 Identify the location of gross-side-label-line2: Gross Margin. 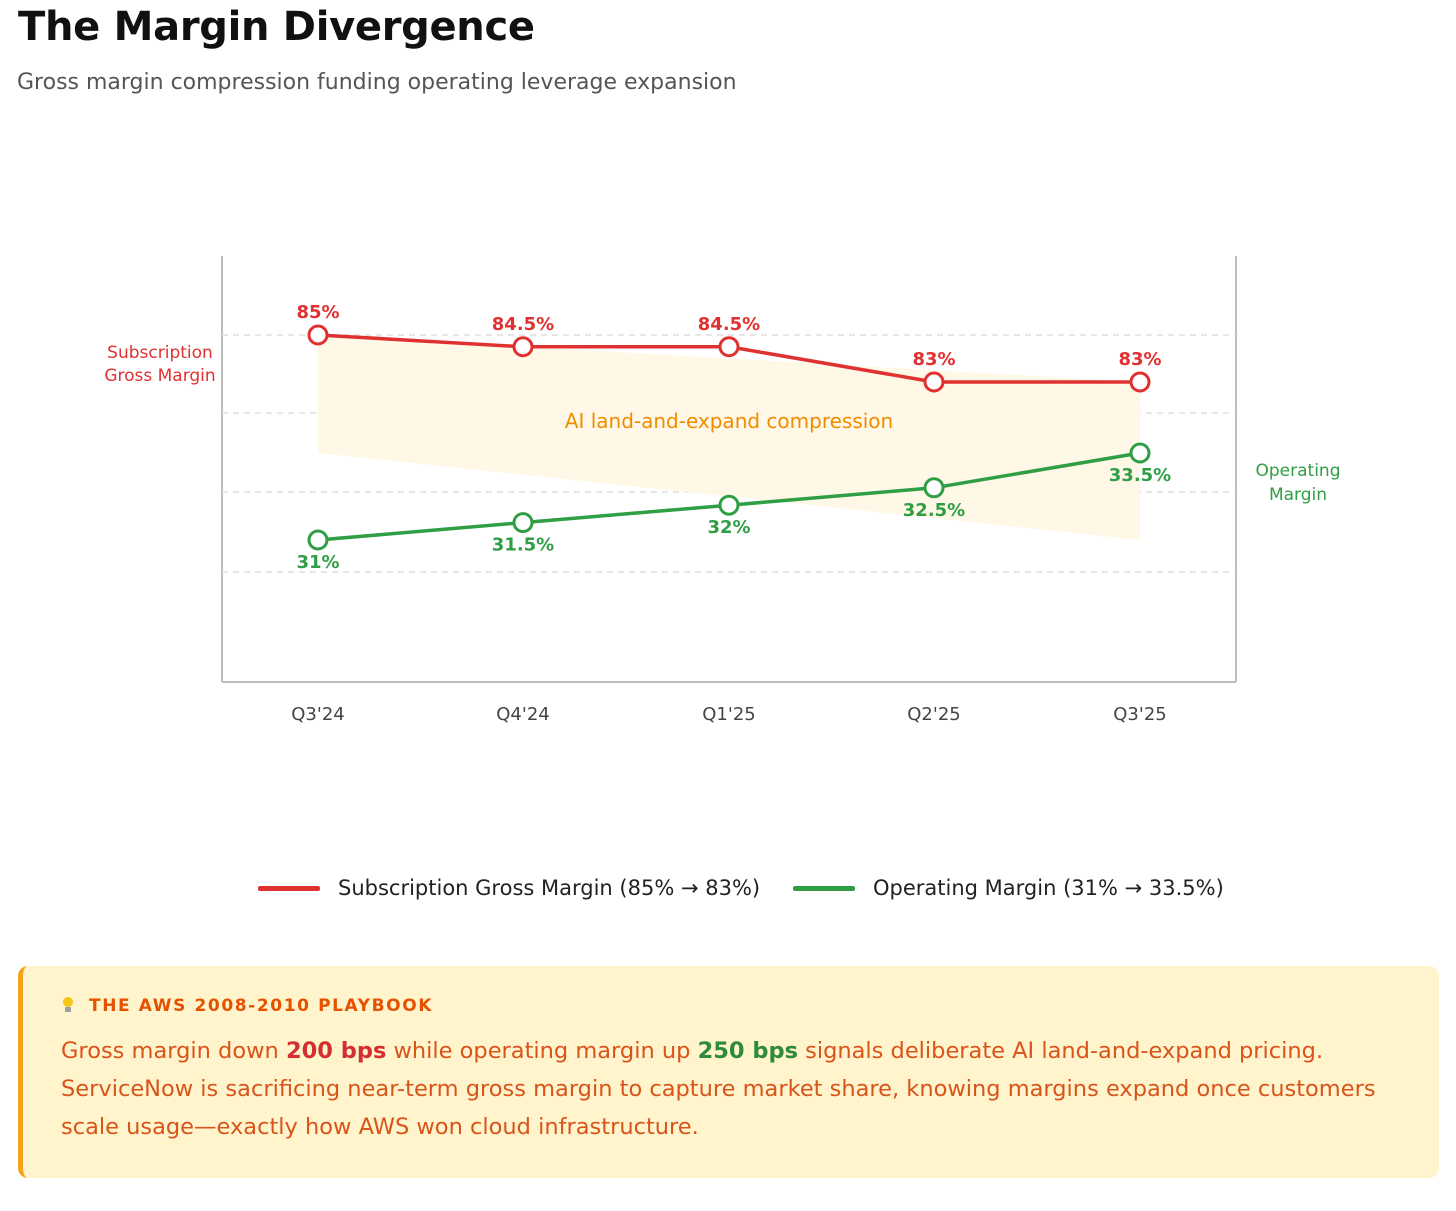
(159, 376).